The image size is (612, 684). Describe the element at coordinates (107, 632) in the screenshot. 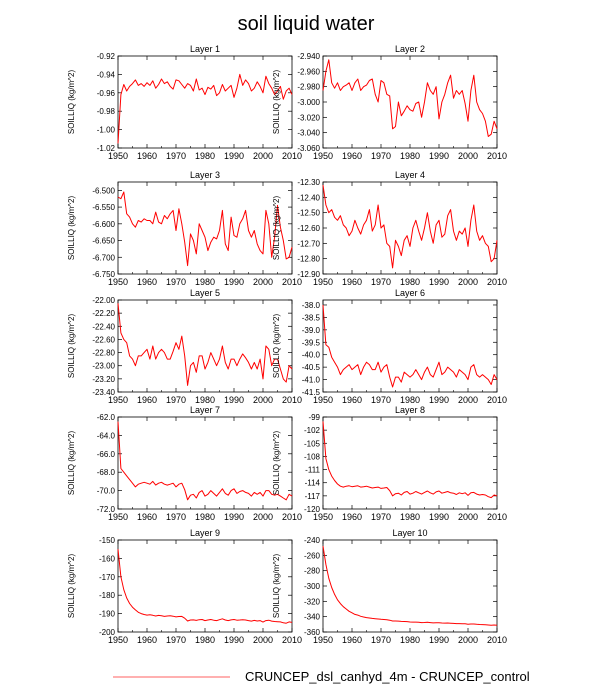

I see `y-tick-label: -200` at that location.